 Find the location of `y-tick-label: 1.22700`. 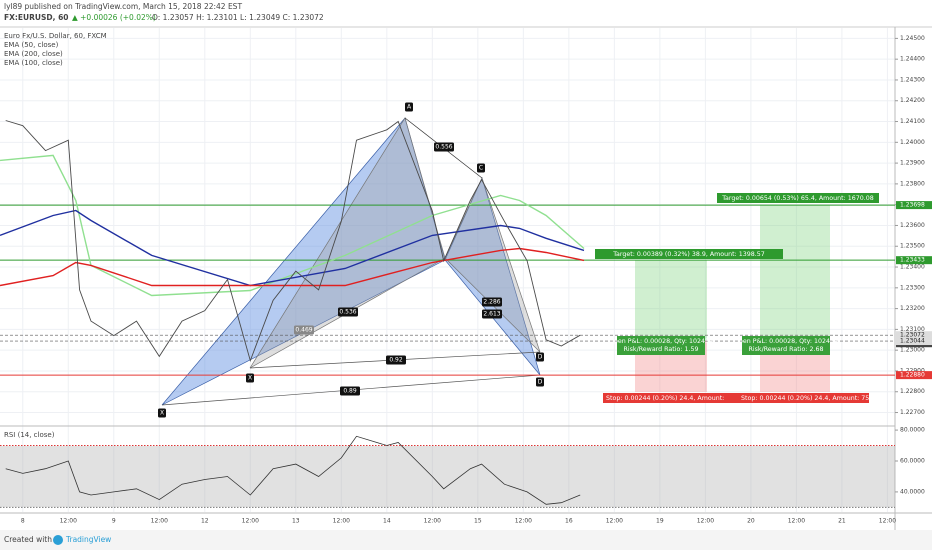

y-tick-label: 1.22700 is located at coordinates (912, 412).